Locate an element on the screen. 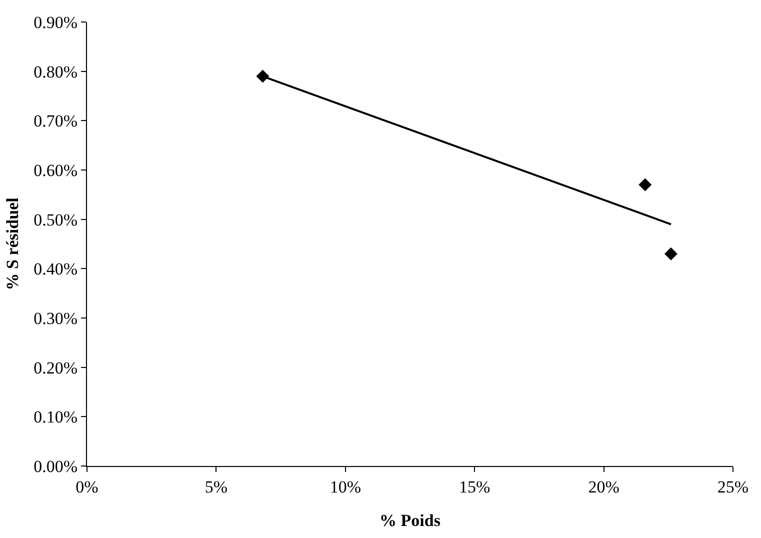 The height and width of the screenshot is (538, 761). x-tick-label: 0% is located at coordinates (87, 486).